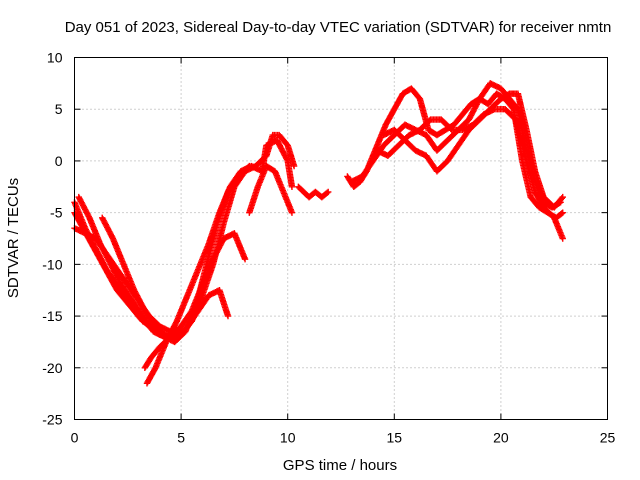 The height and width of the screenshot is (480, 640). I want to click on y-tick-label: -25, so click(52, 420).